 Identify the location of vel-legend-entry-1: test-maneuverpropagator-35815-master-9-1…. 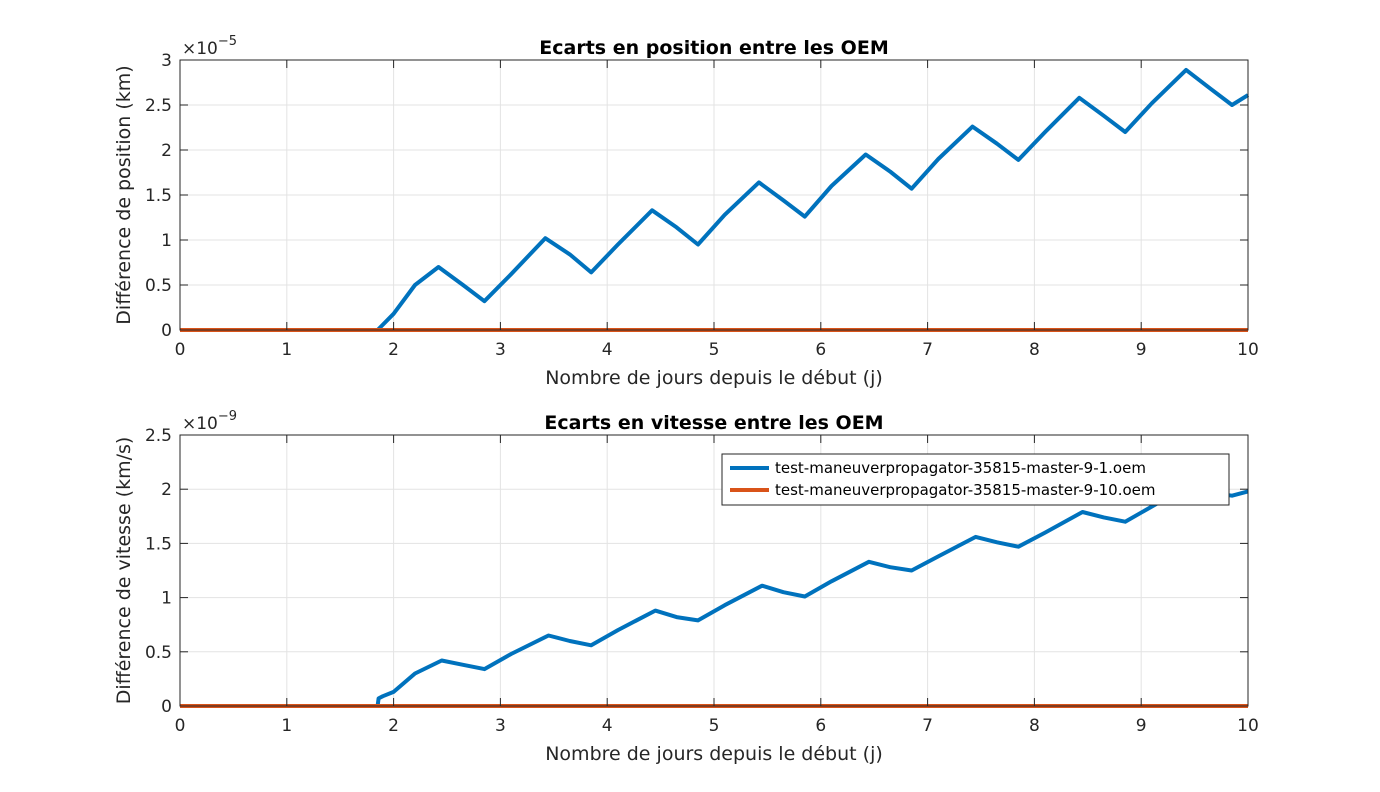
(960, 468).